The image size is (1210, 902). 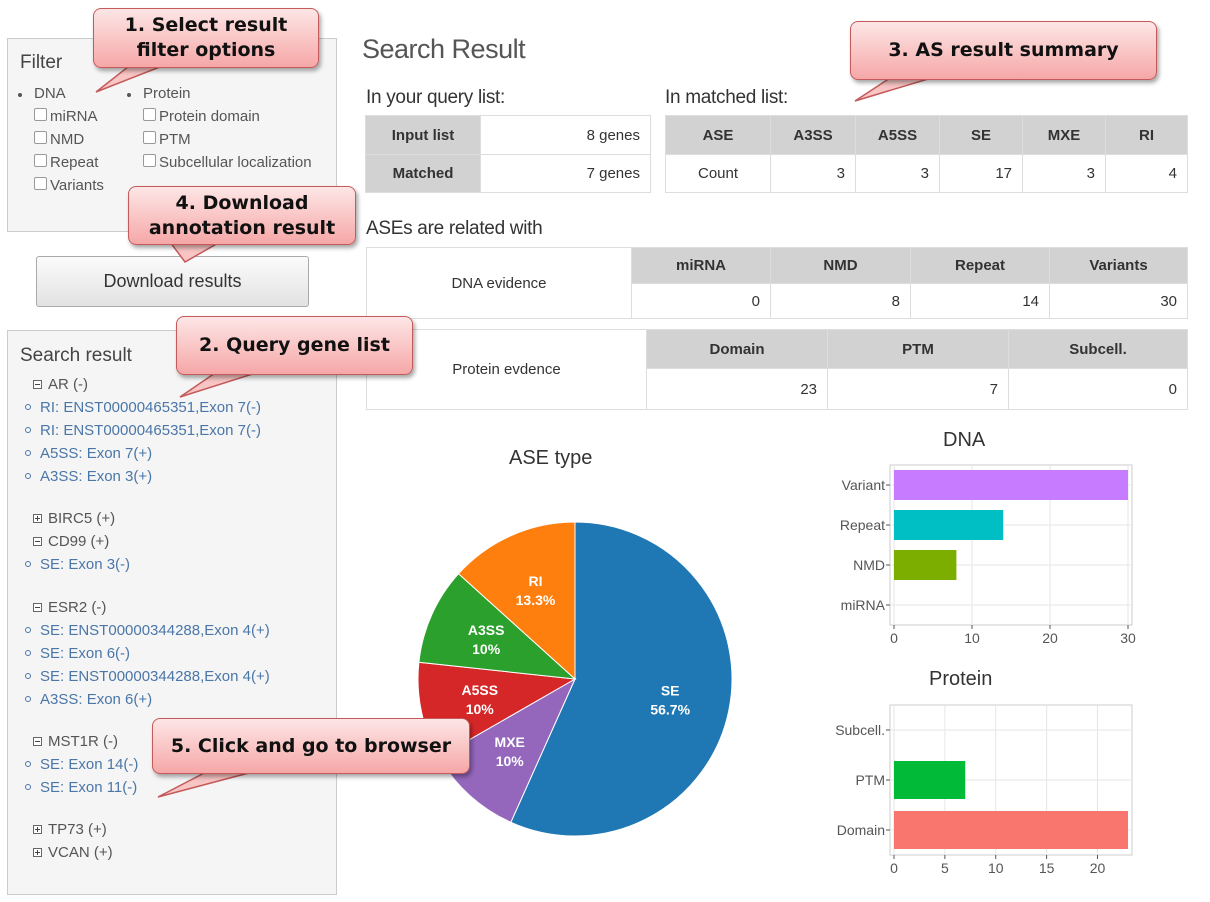 I want to click on ase-event-link: A5SS: Exon 7(+), so click(x=88, y=453).